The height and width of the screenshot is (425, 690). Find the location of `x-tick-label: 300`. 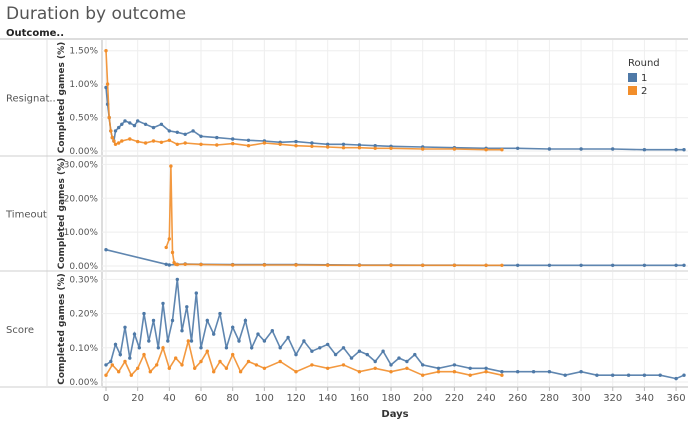

x-tick-label: 300 is located at coordinates (581, 398).